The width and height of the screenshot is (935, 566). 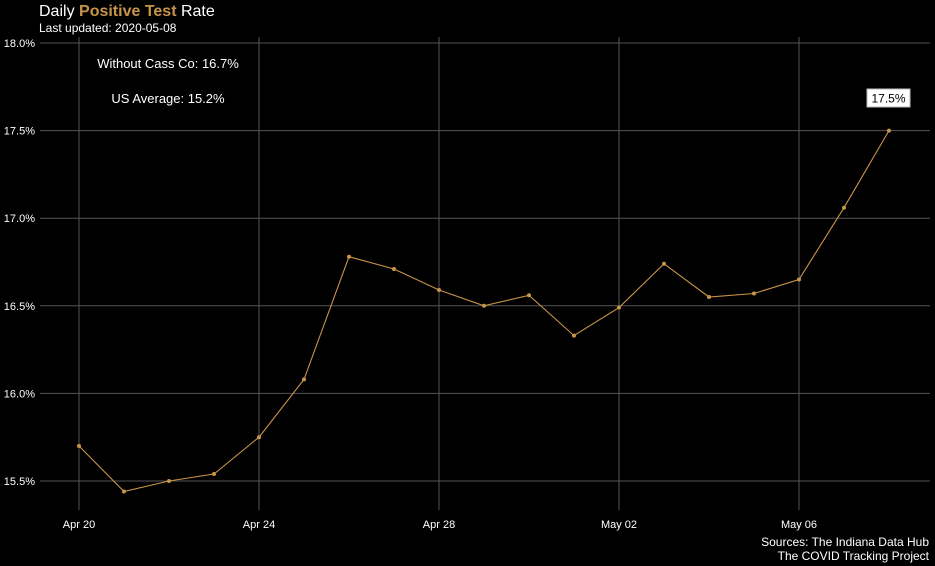 What do you see at coordinates (619, 525) in the screenshot?
I see `x-tick-label: May 02` at bounding box center [619, 525].